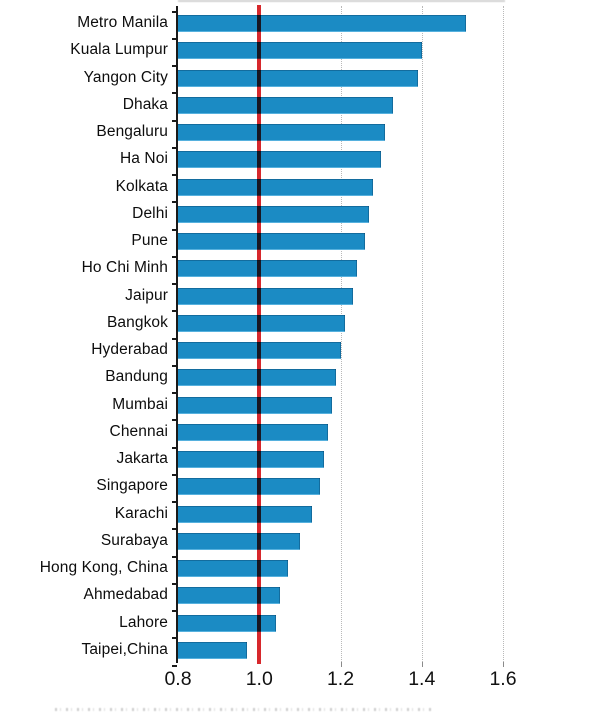  I want to click on category-label: Singapore, so click(132, 486).